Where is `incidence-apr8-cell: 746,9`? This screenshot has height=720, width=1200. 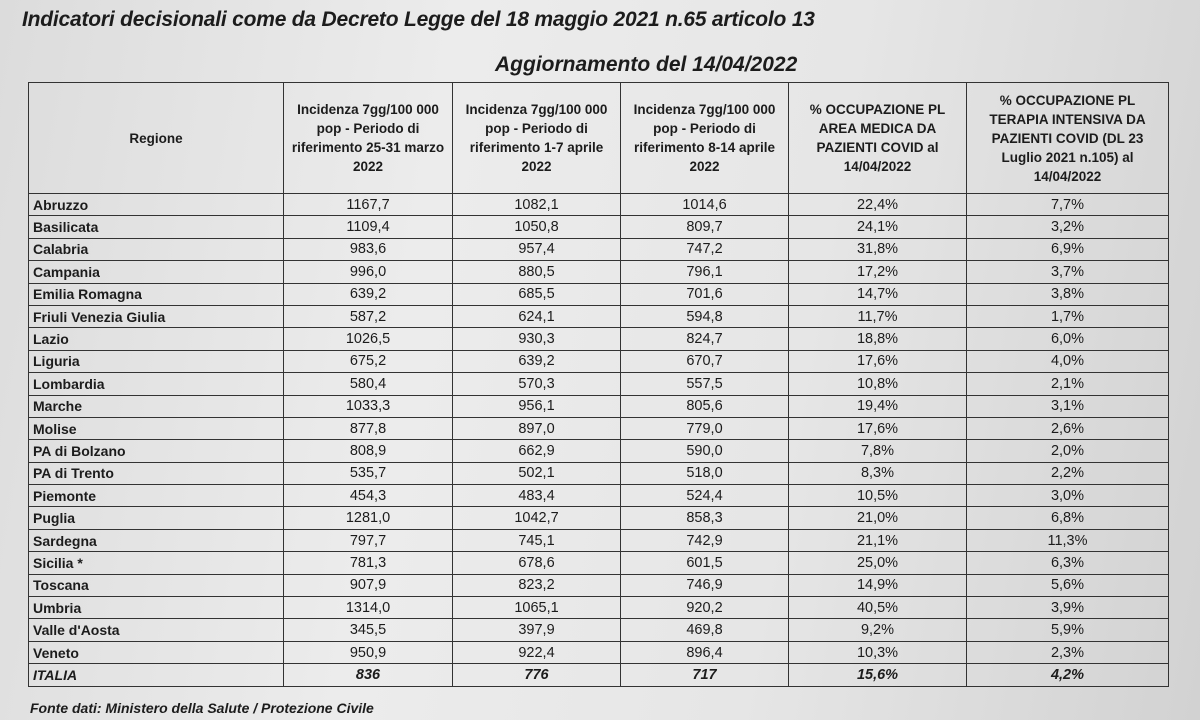 incidence-apr8-cell: 746,9 is located at coordinates (704, 585).